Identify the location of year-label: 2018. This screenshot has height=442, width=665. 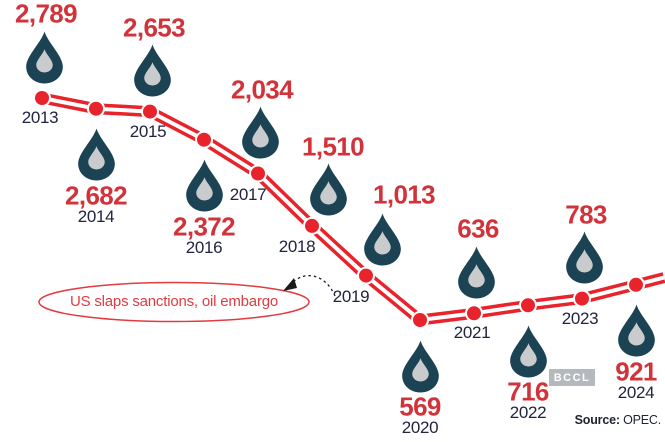
(297, 246).